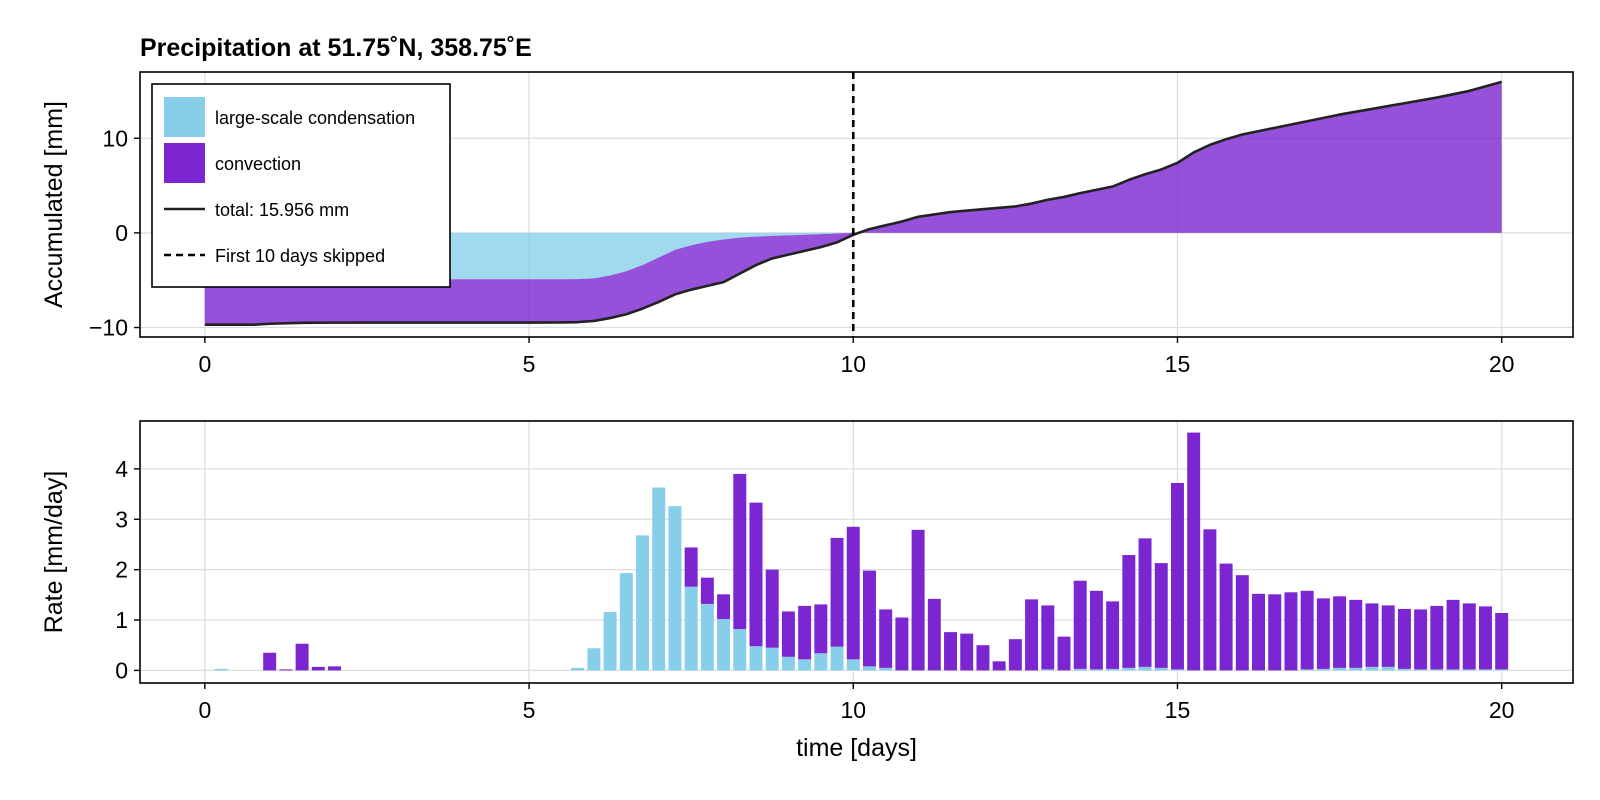 The width and height of the screenshot is (1600, 800). I want to click on legend-entry-first-10-days-skipped: First 10 days skipped, so click(274, 256).